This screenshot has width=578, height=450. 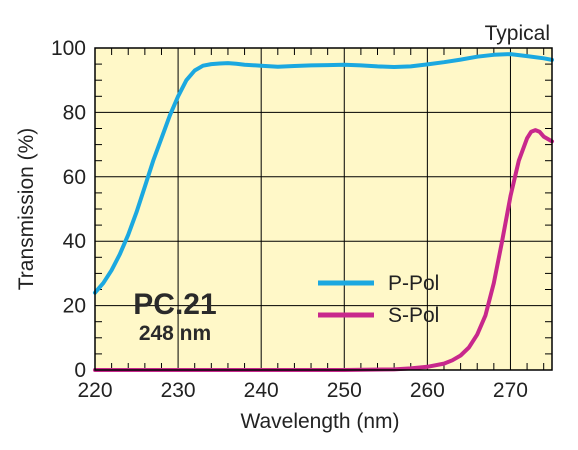 What do you see at coordinates (68, 209) in the screenshot?
I see `y-tick-labels: 0 20 40 60 80 100` at bounding box center [68, 209].